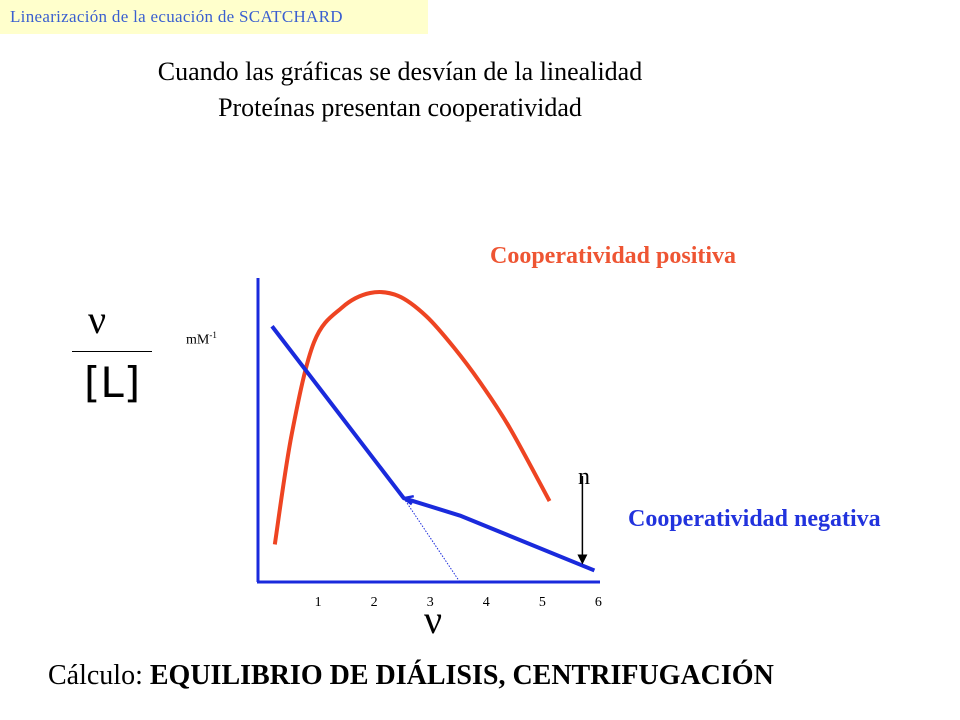 The width and height of the screenshot is (960, 720). What do you see at coordinates (613, 256) in the screenshot?
I see `label-positive-cooperativity: Cooperatividad positiva` at bounding box center [613, 256].